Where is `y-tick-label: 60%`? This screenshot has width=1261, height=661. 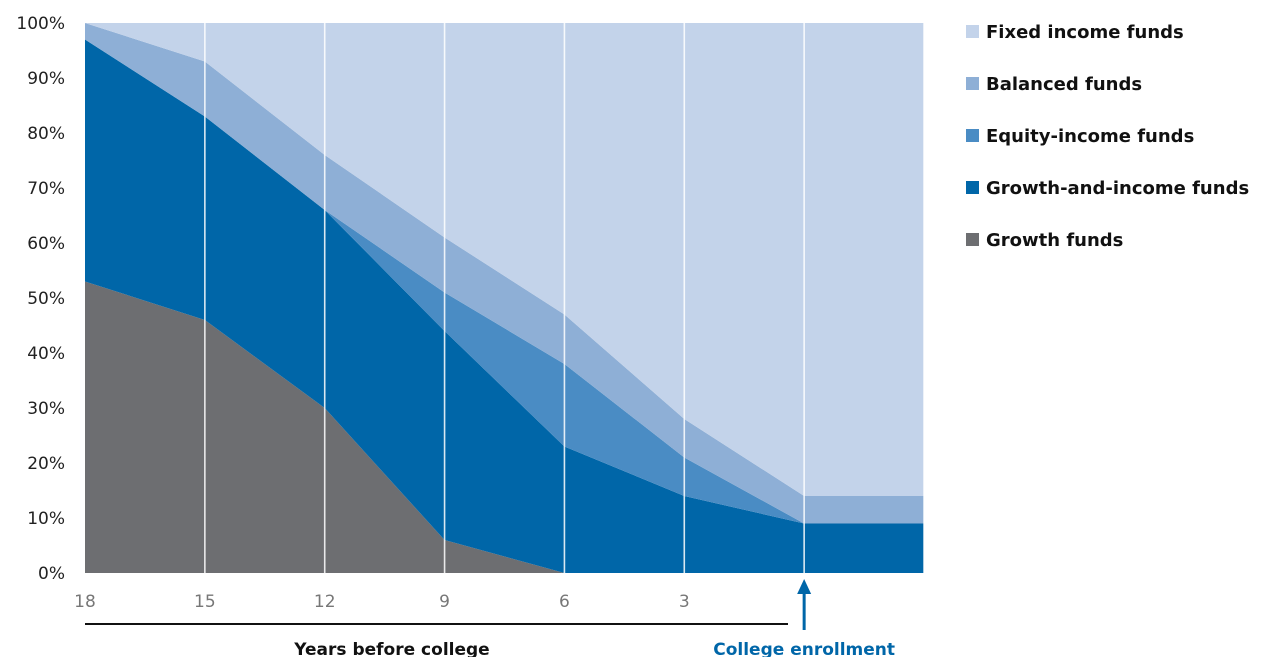
y-tick-label: 60% is located at coordinates (46, 244).